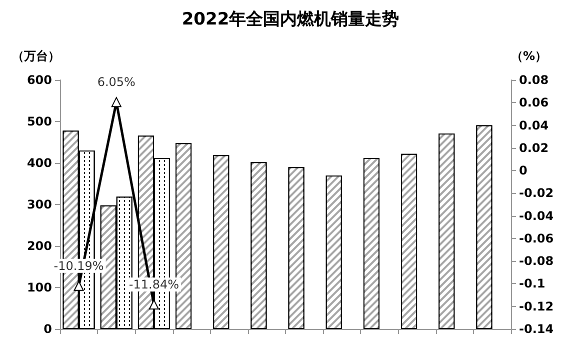  Describe the element at coordinates (536, 261) in the screenshot. I see `y2-tick-label: -0.08` at that location.